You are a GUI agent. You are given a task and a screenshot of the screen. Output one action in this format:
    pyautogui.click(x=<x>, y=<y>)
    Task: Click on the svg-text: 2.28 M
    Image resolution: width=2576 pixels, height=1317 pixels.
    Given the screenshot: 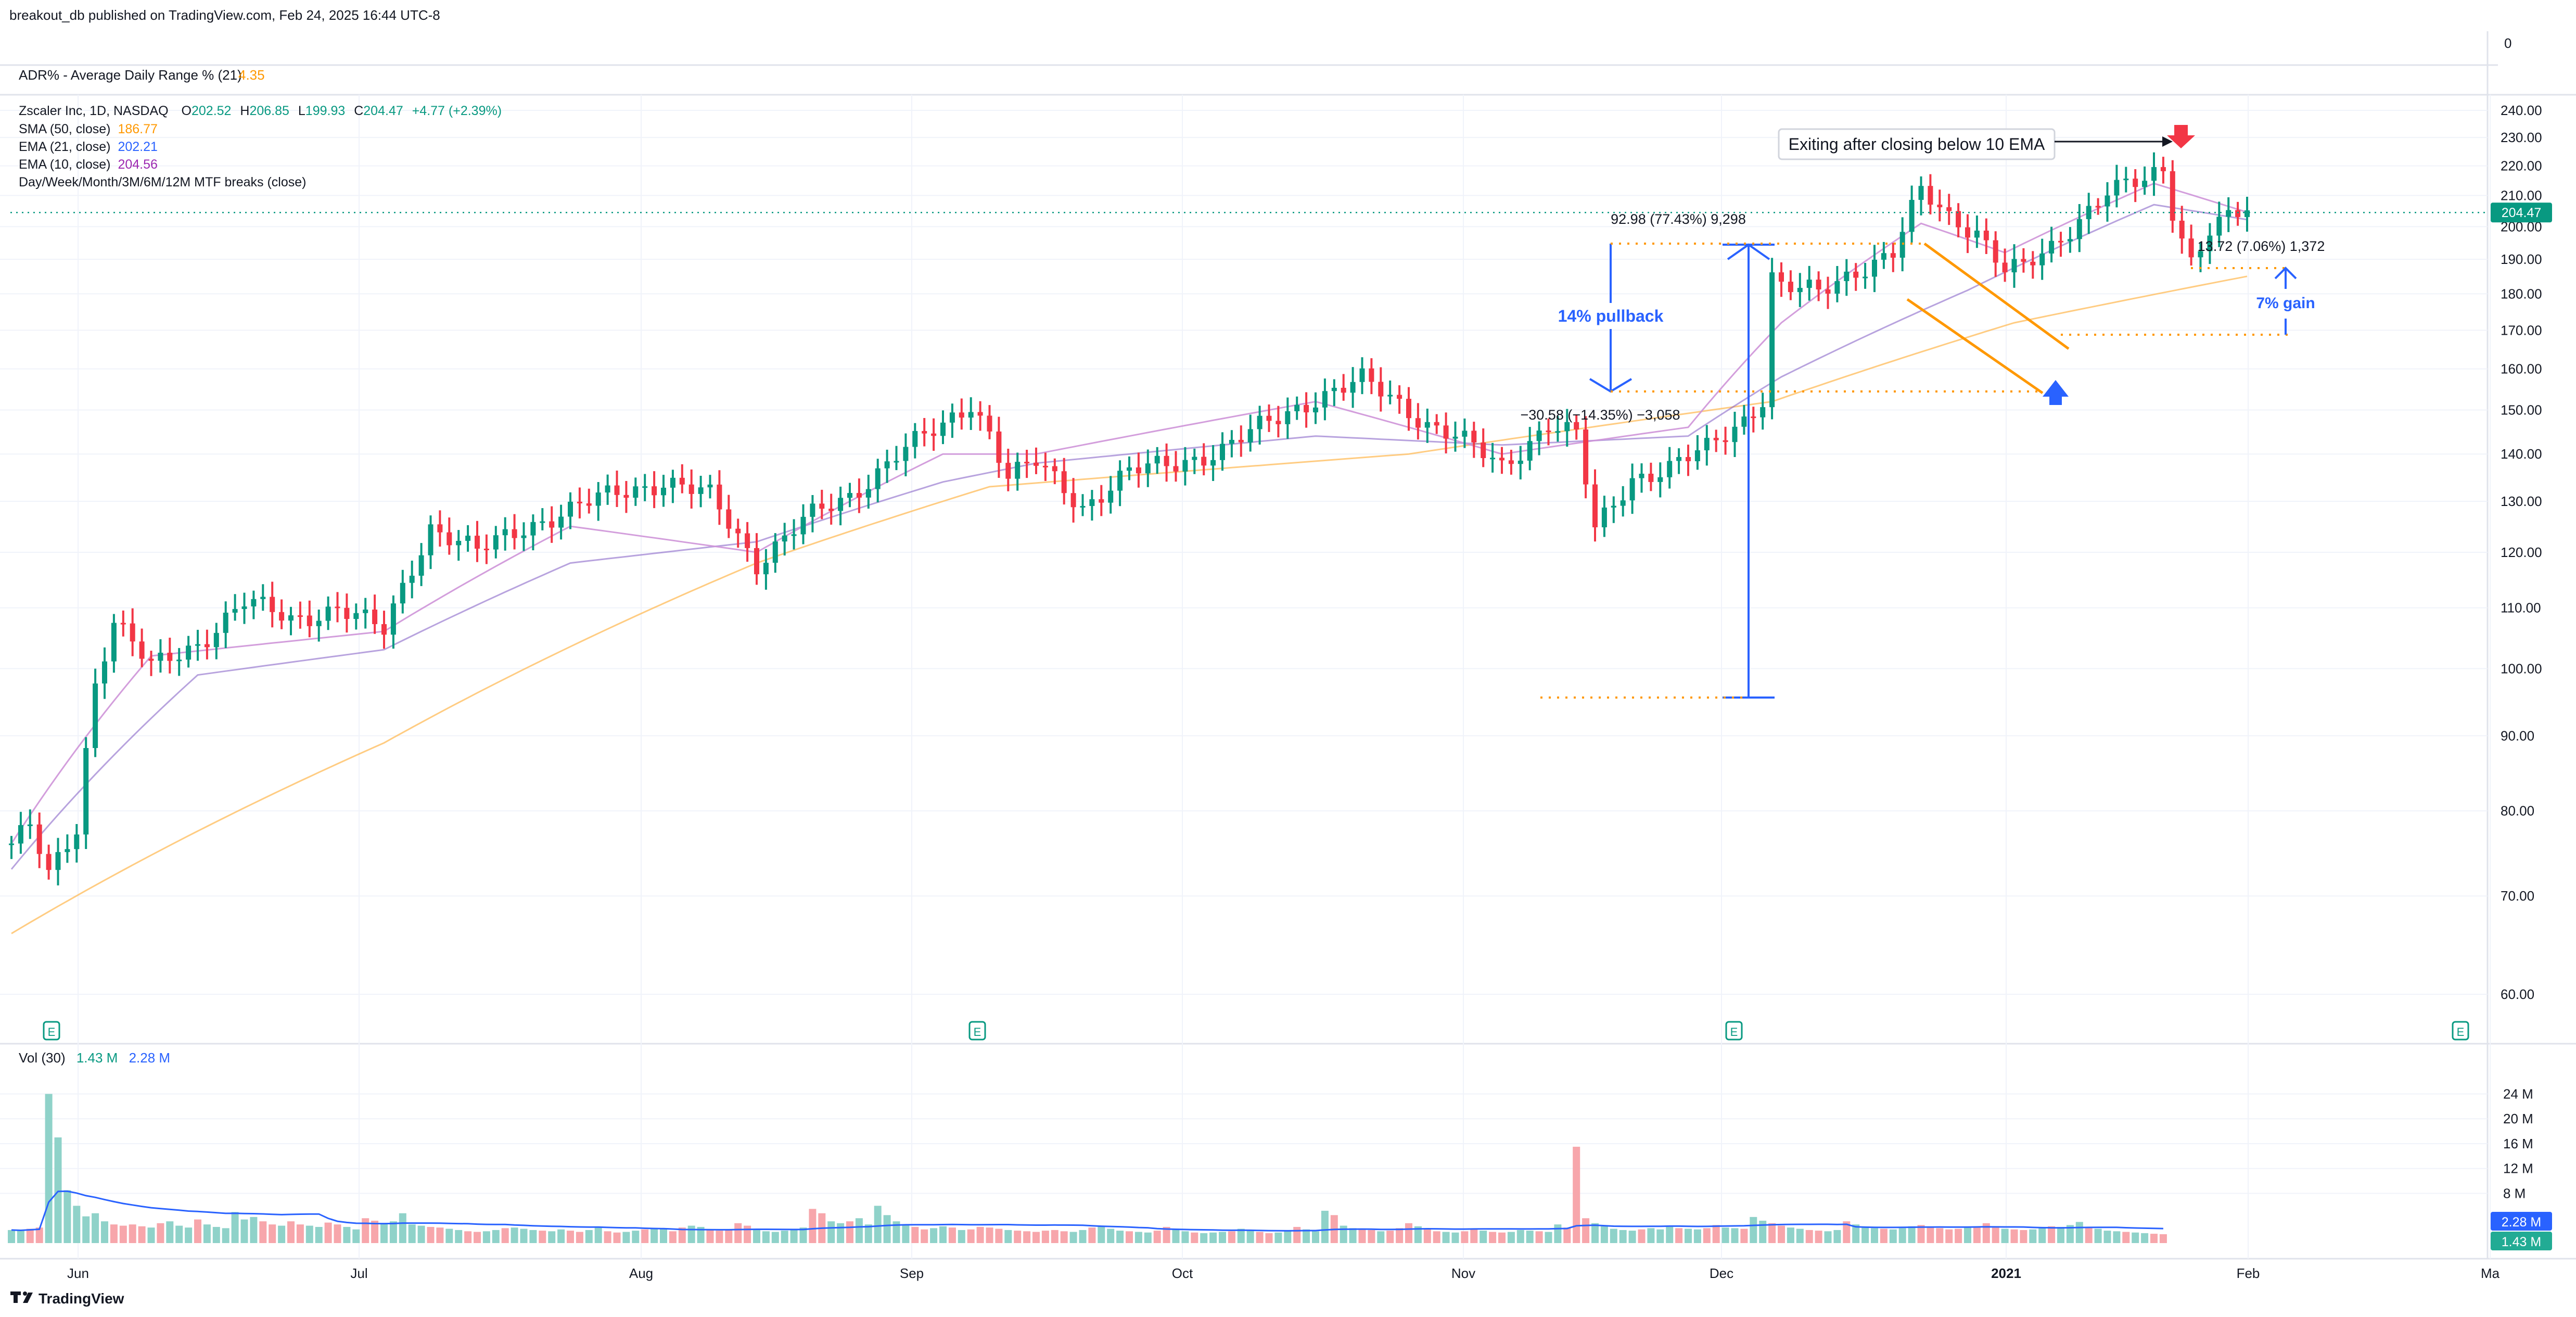 What is the action you would take?
    pyautogui.click(x=2521, y=1222)
    